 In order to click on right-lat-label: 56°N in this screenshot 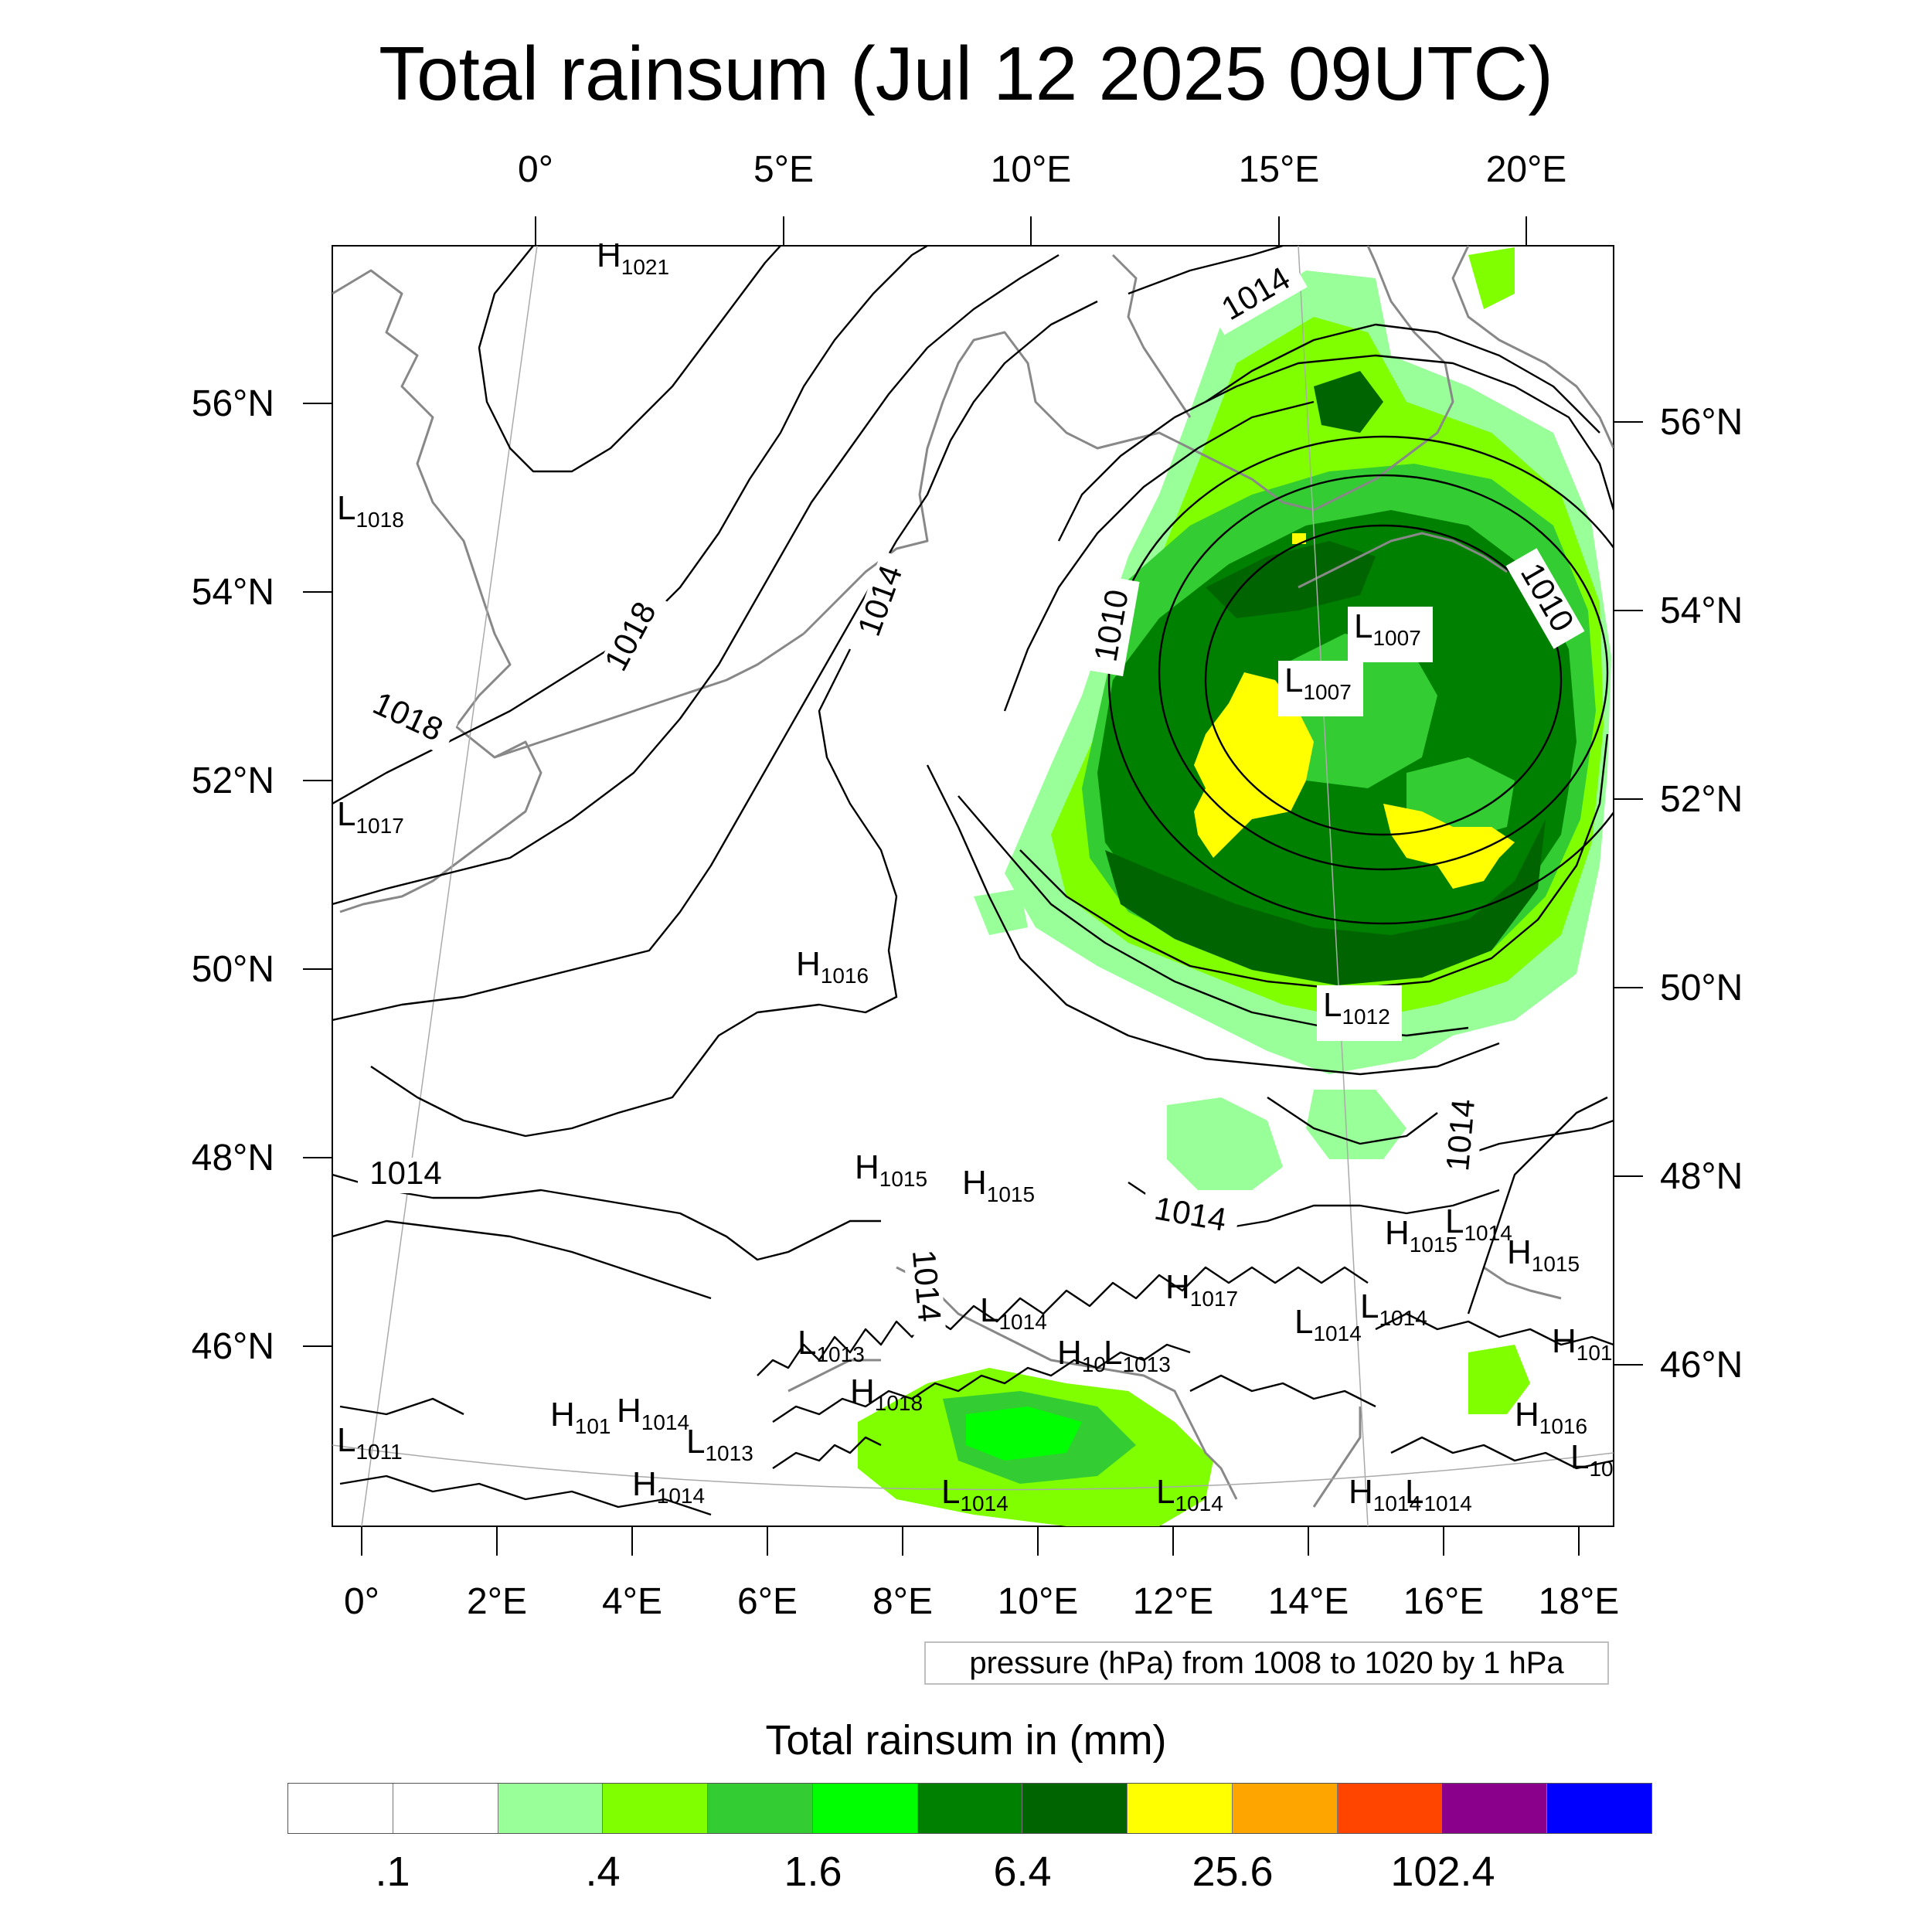, I will do `click(1701, 422)`.